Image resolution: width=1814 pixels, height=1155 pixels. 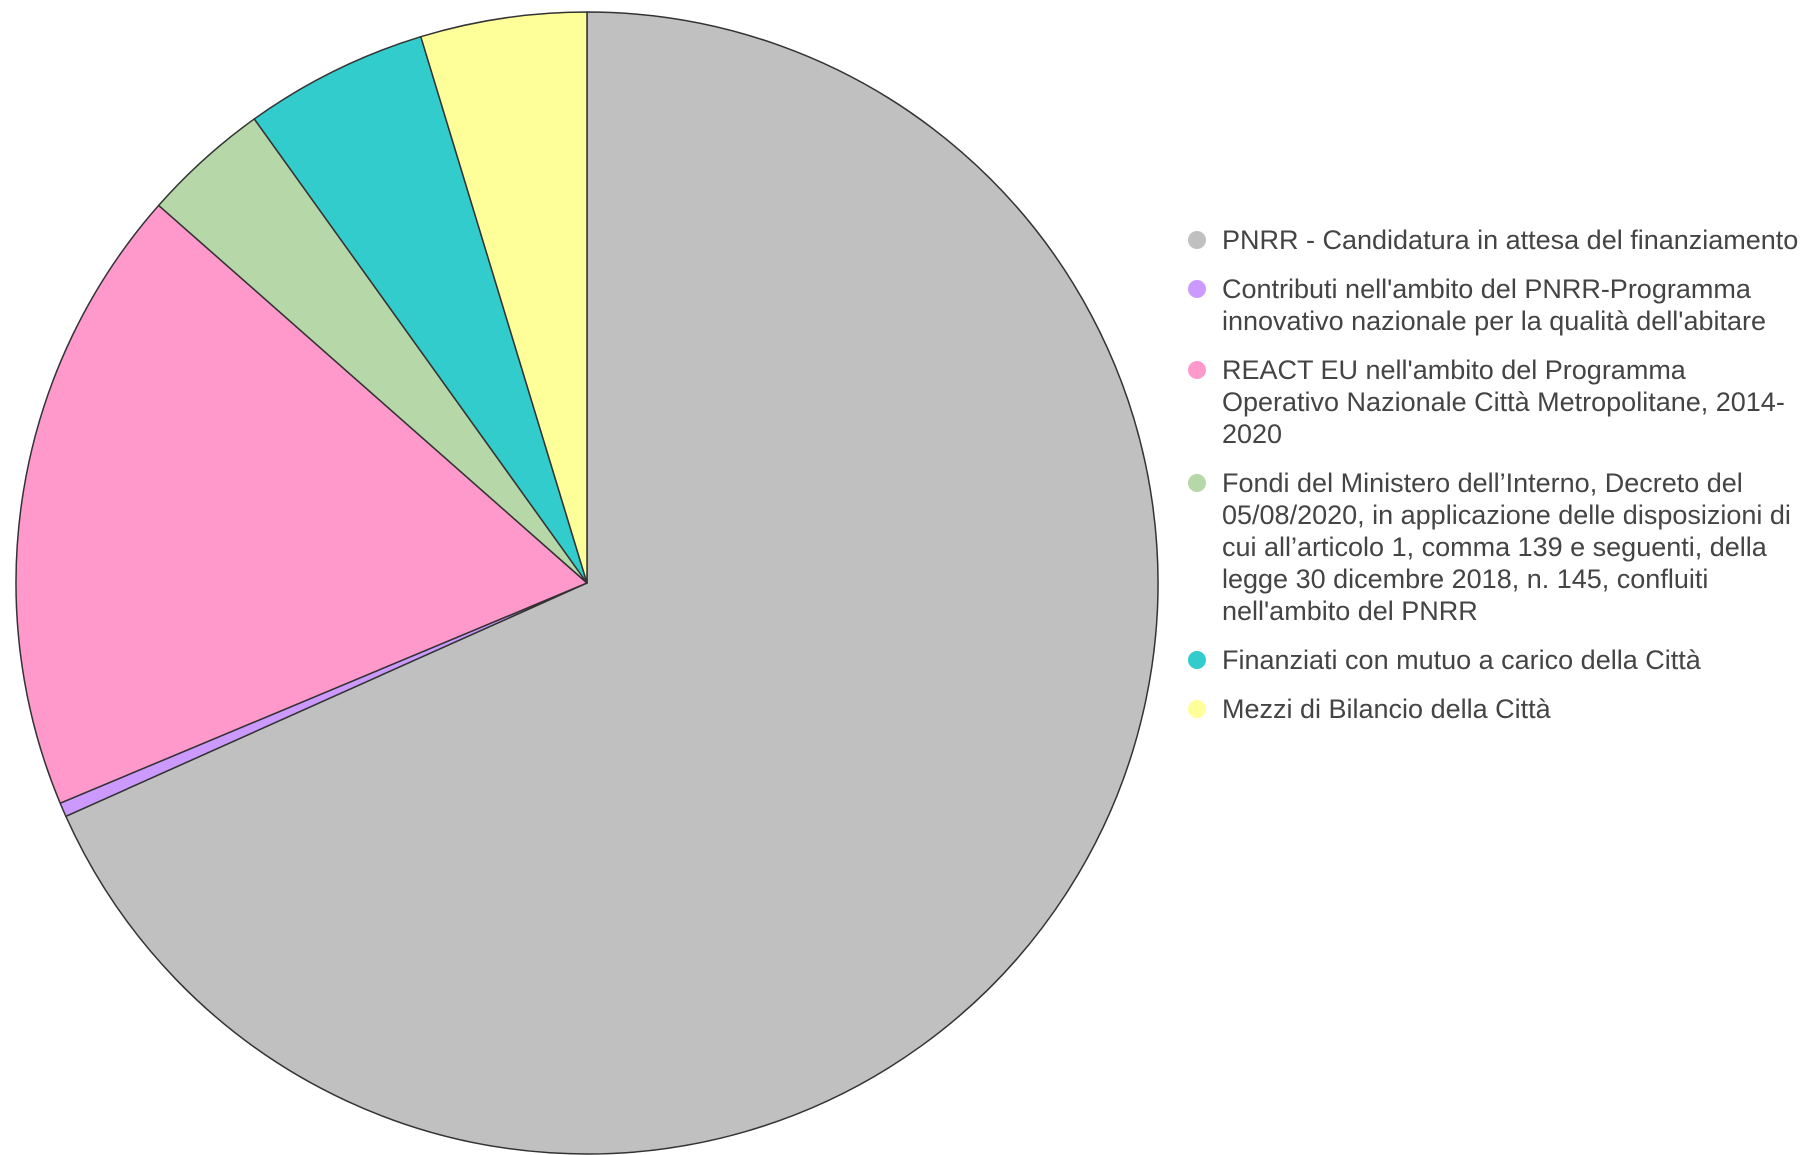 I want to click on legend-label: Mezzi di Bilancio della Città, so click(x=1386, y=709).